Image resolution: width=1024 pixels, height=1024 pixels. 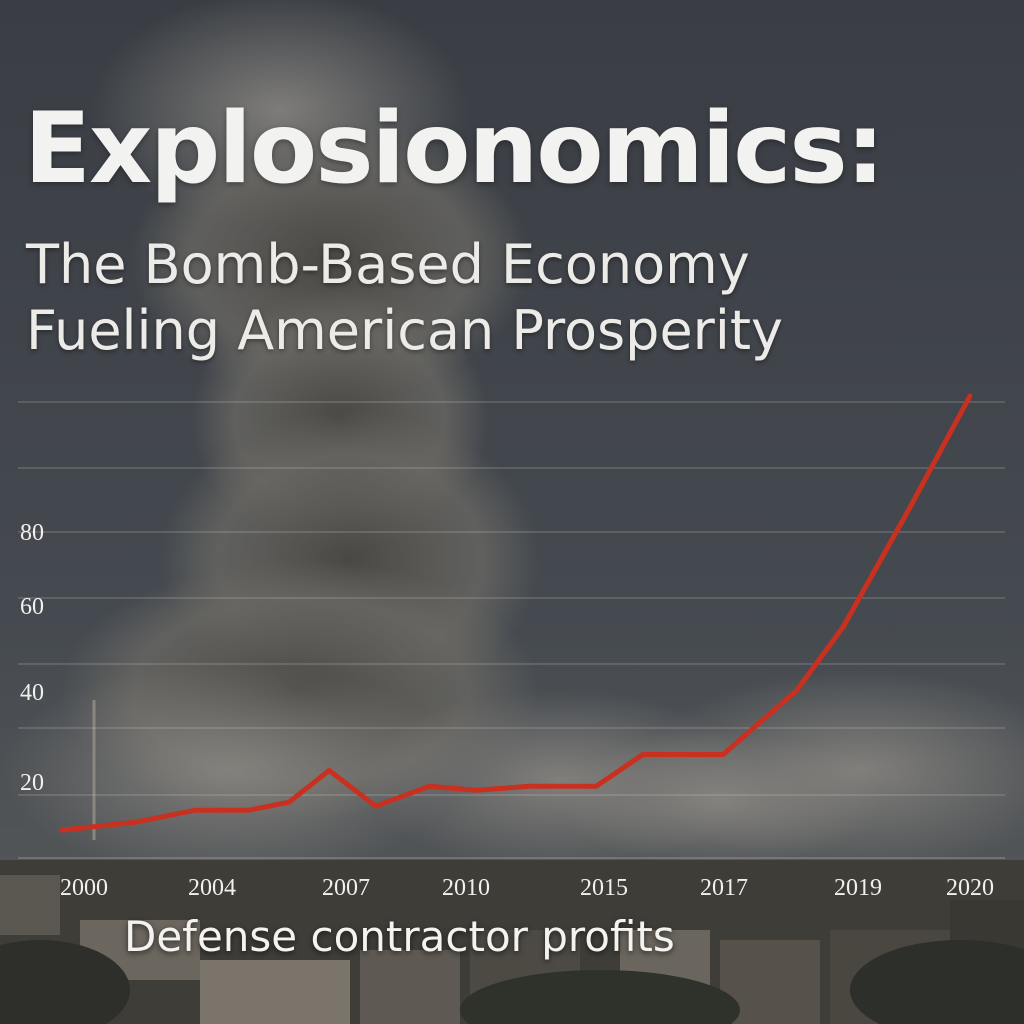 I want to click on x-tick-label: 2010, so click(x=466, y=888).